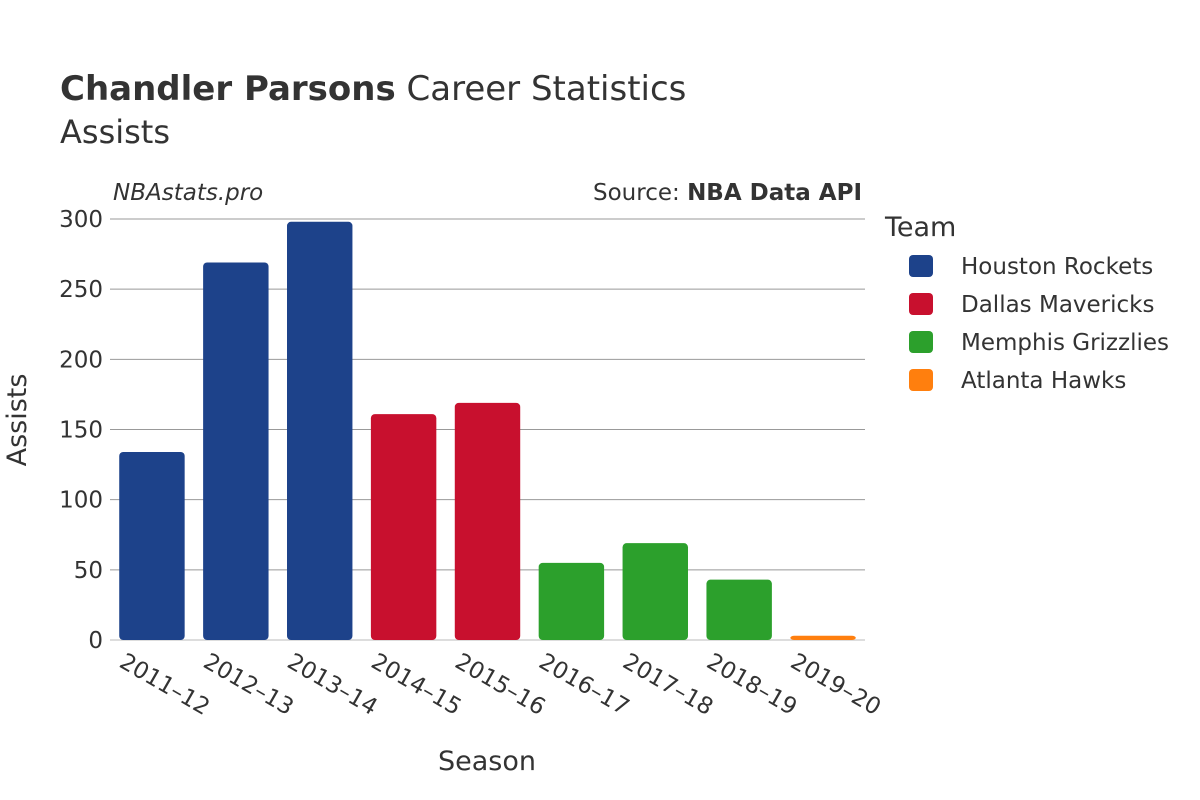 The image size is (1200, 800). What do you see at coordinates (1065, 343) in the screenshot?
I see `legend-label: Memphis Grizzlies` at bounding box center [1065, 343].